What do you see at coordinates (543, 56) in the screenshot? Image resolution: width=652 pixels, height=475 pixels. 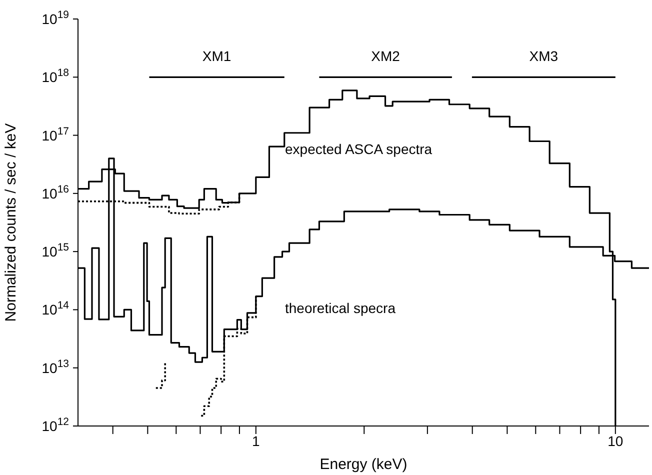 I see `series-label: XM3` at bounding box center [543, 56].